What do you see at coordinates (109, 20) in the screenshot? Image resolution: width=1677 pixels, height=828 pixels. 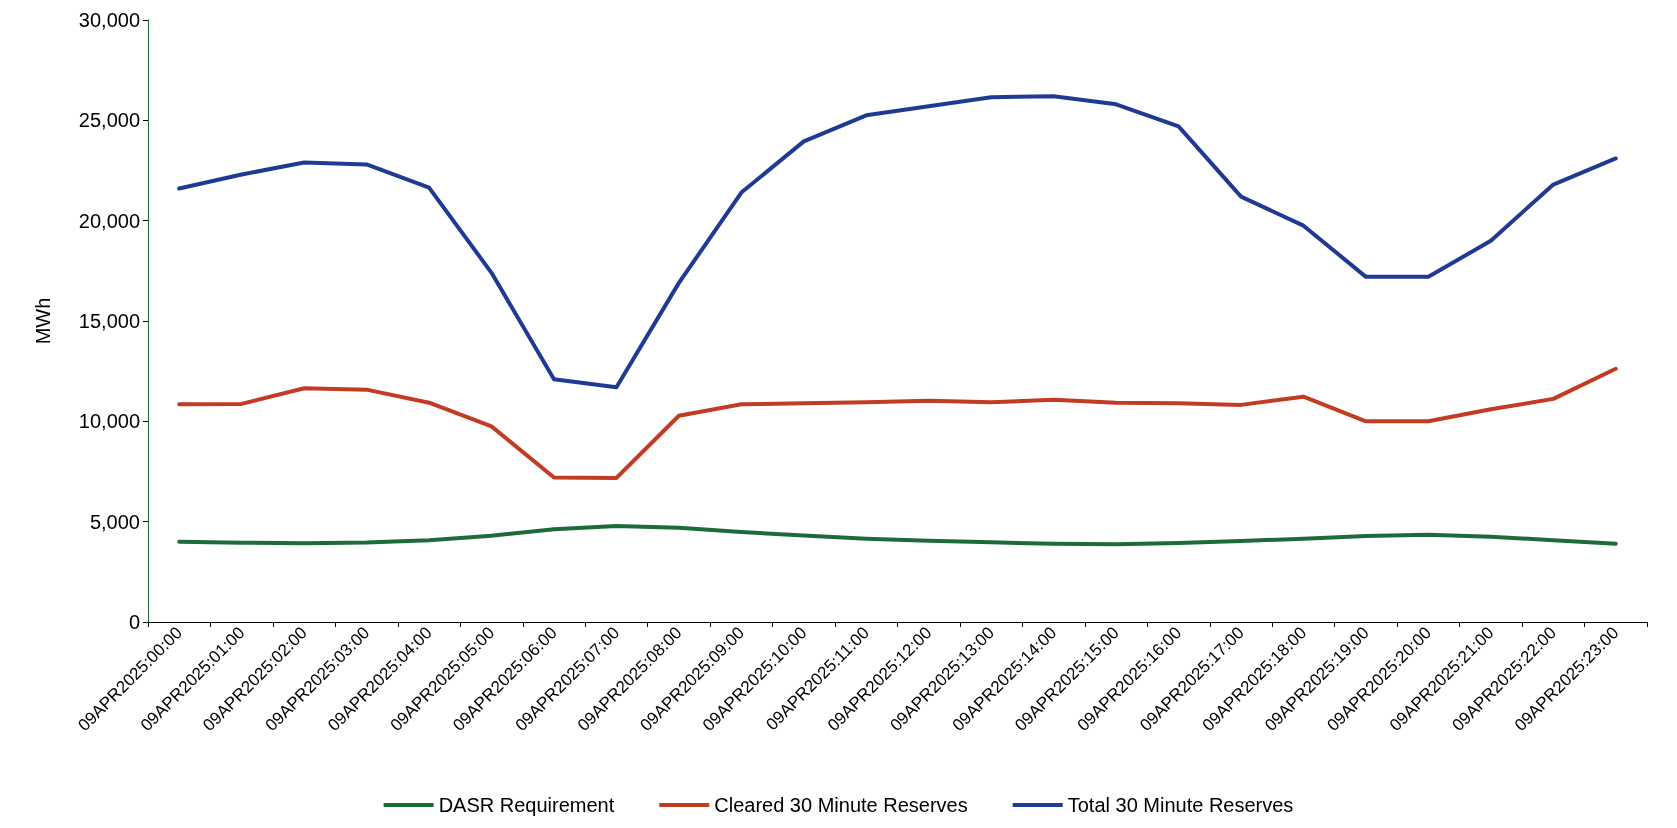 I see `y-tick-label: 30,000` at bounding box center [109, 20].